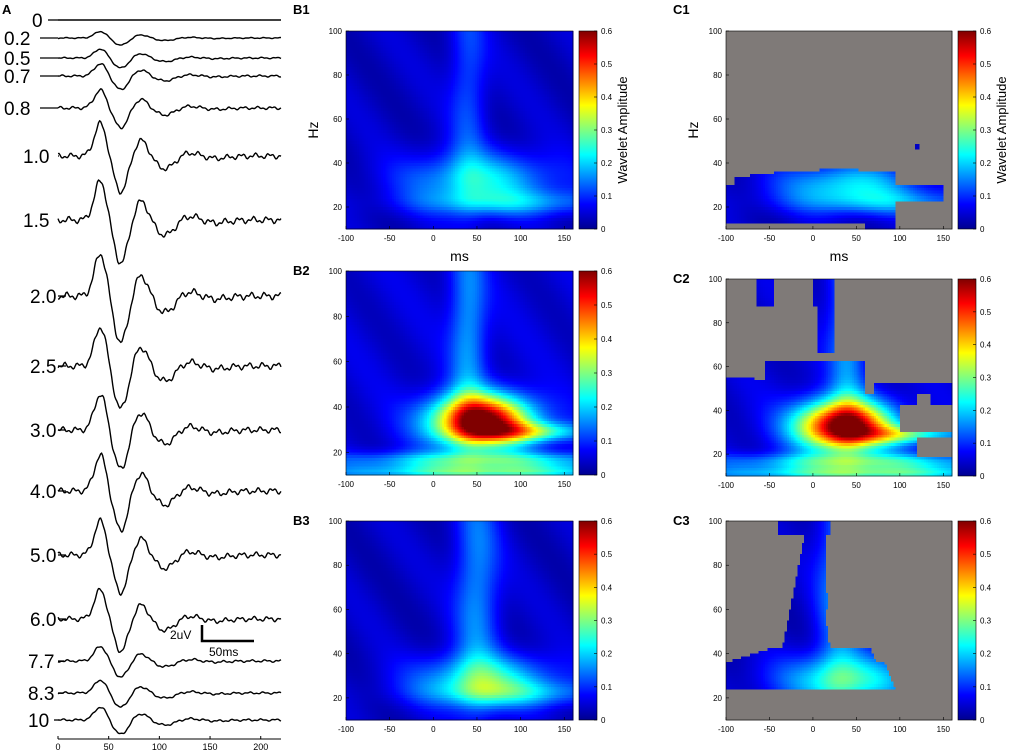 This screenshot has width=1021, height=755. What do you see at coordinates (210, 747) in the screenshot?
I see `panel-a-tick-label: 150` at bounding box center [210, 747].